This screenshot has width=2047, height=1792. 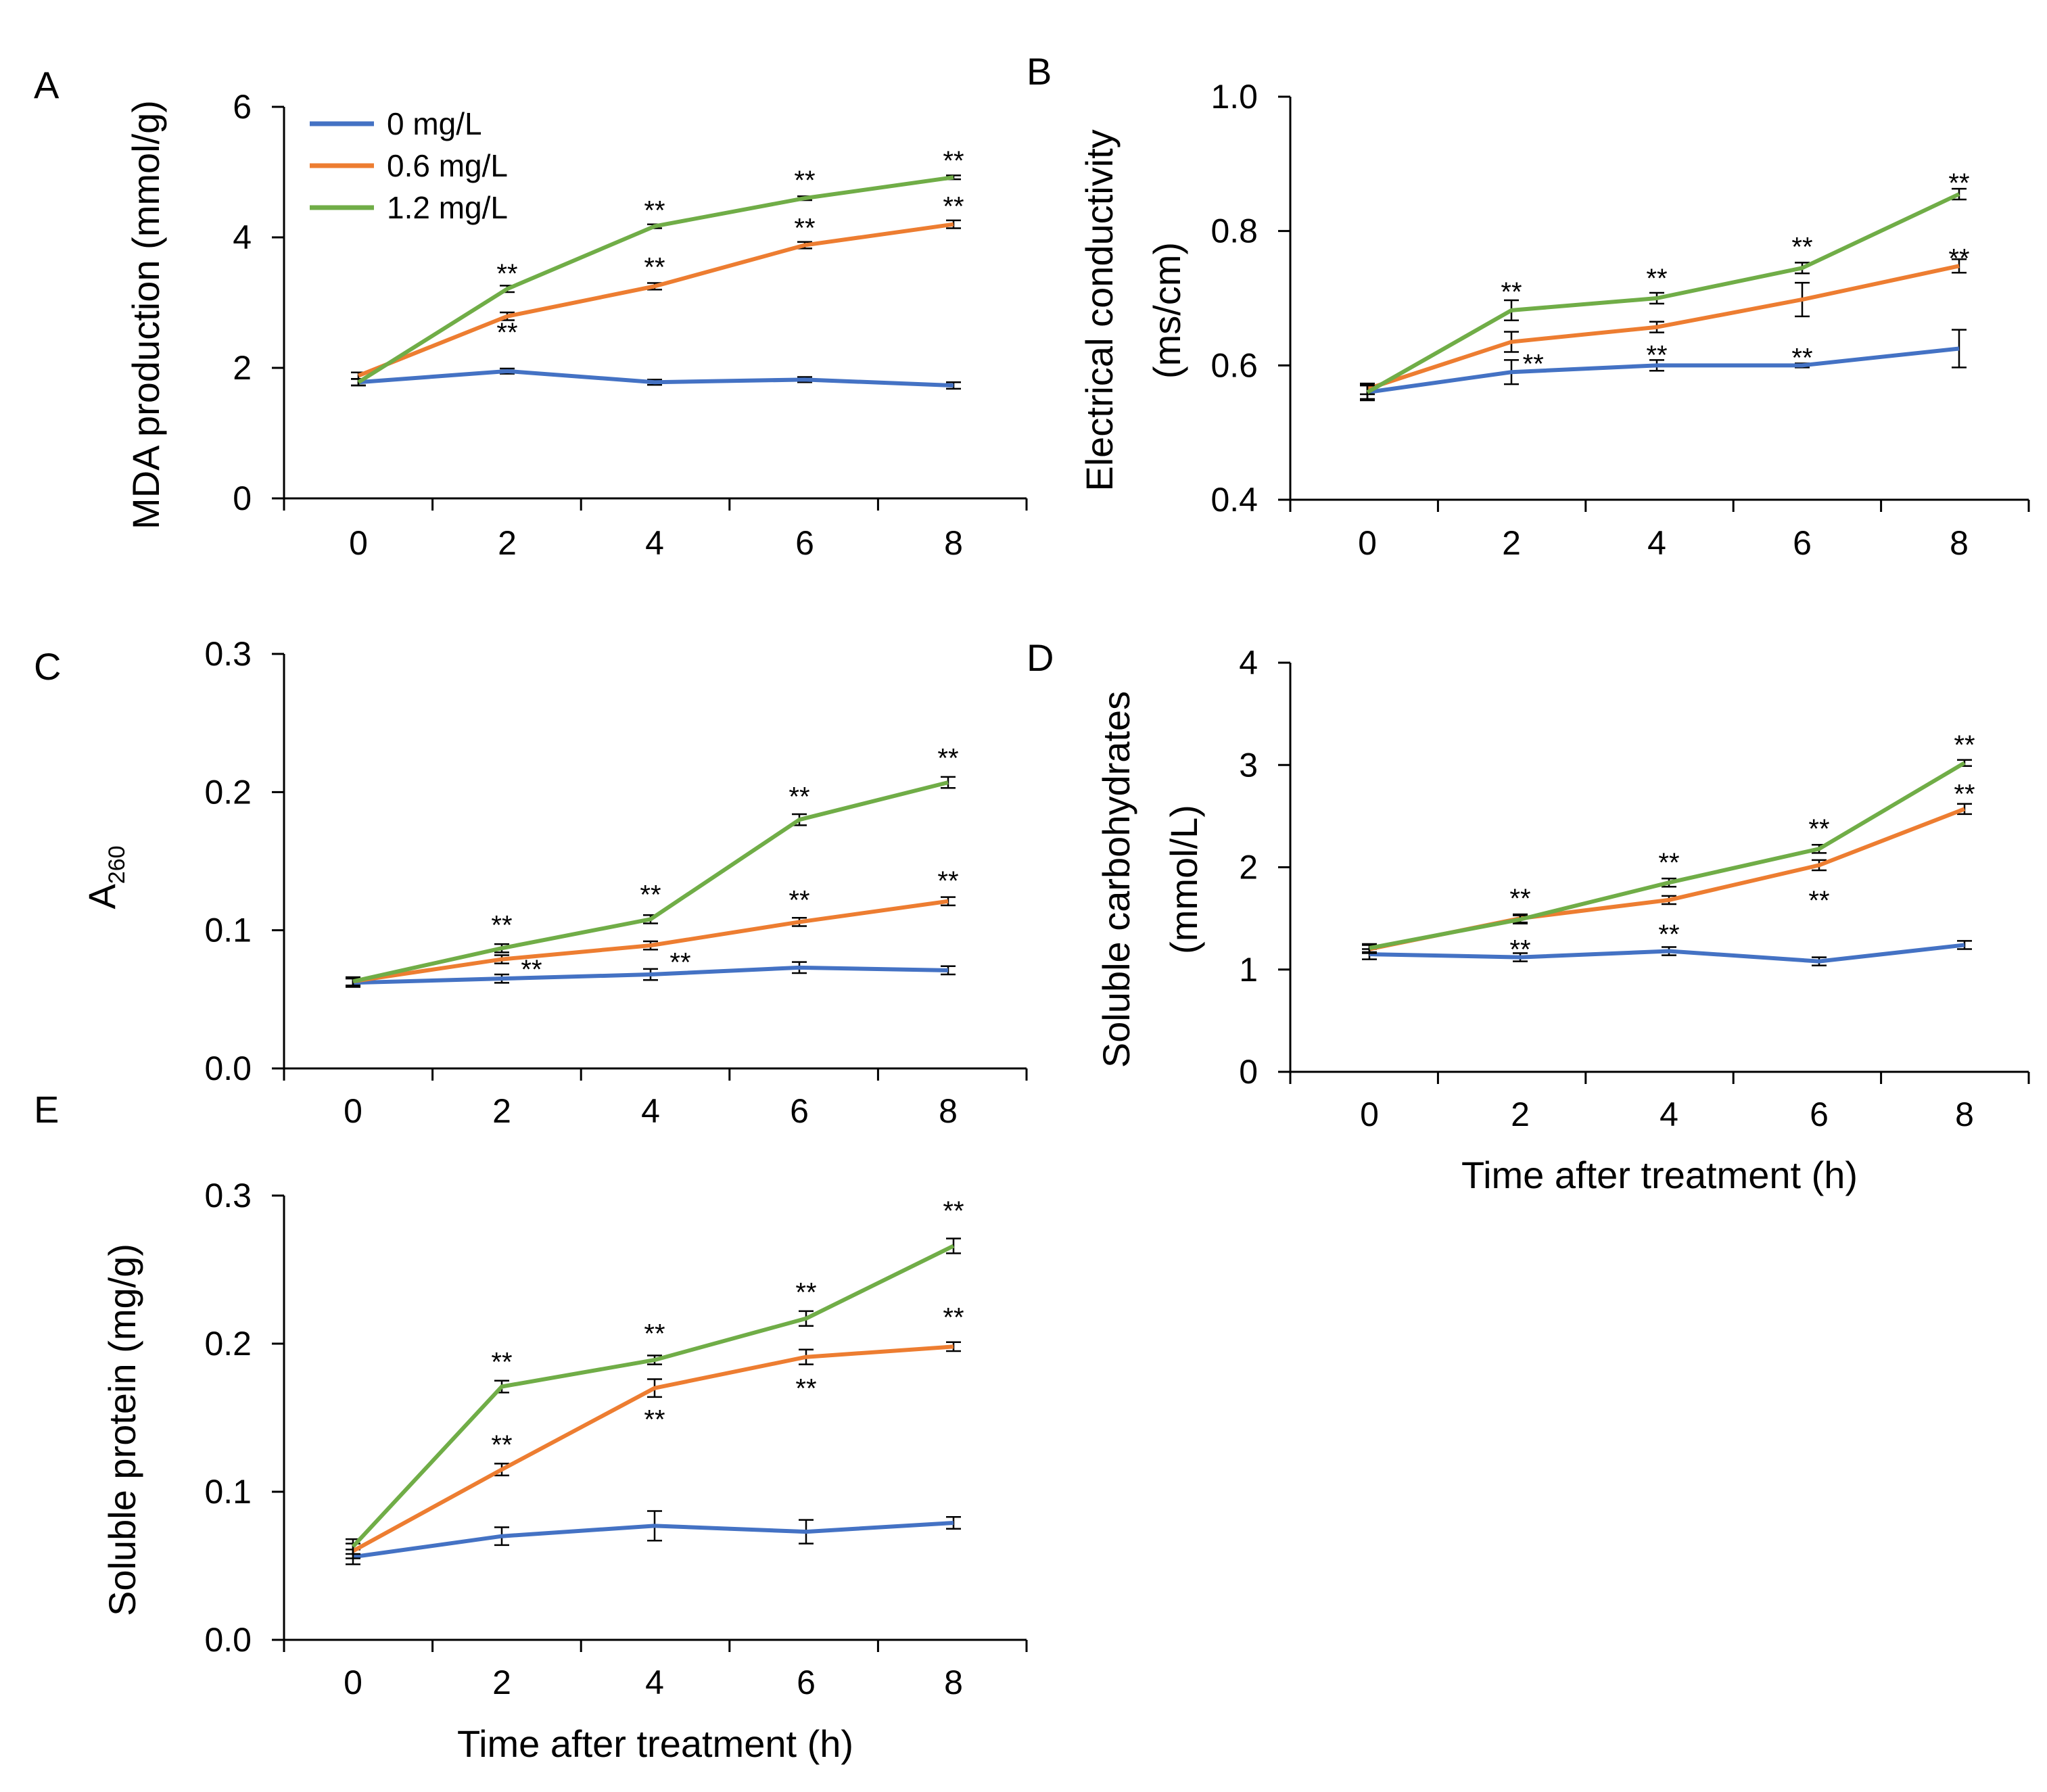 What do you see at coordinates (1234, 365) in the screenshot?
I see `y-tick-label: 0.6` at bounding box center [1234, 365].